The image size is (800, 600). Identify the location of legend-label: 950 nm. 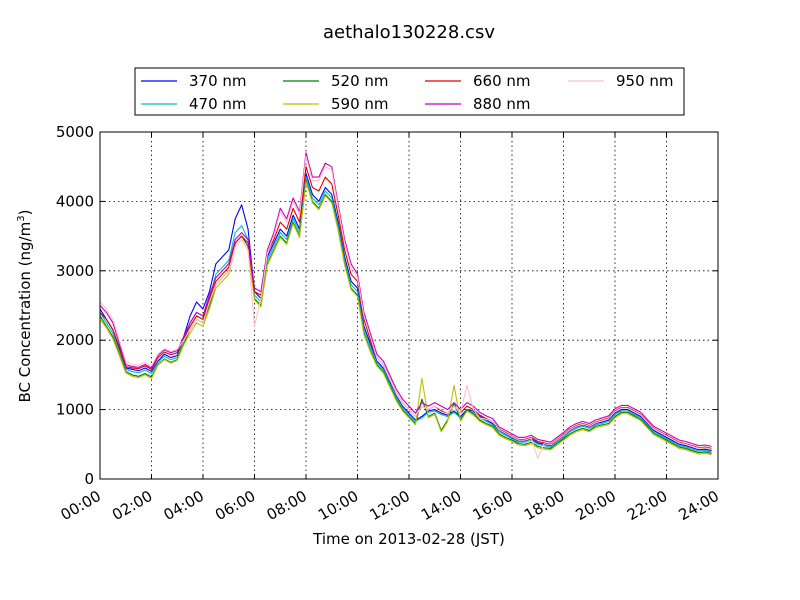
(645, 81).